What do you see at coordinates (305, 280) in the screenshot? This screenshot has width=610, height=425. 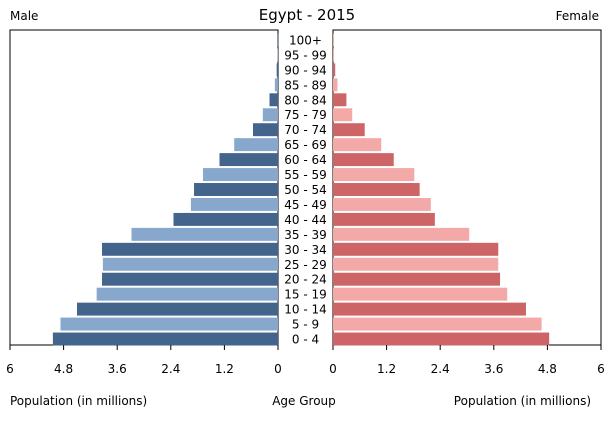 I see `age-group-label: 20 - 24` at bounding box center [305, 280].